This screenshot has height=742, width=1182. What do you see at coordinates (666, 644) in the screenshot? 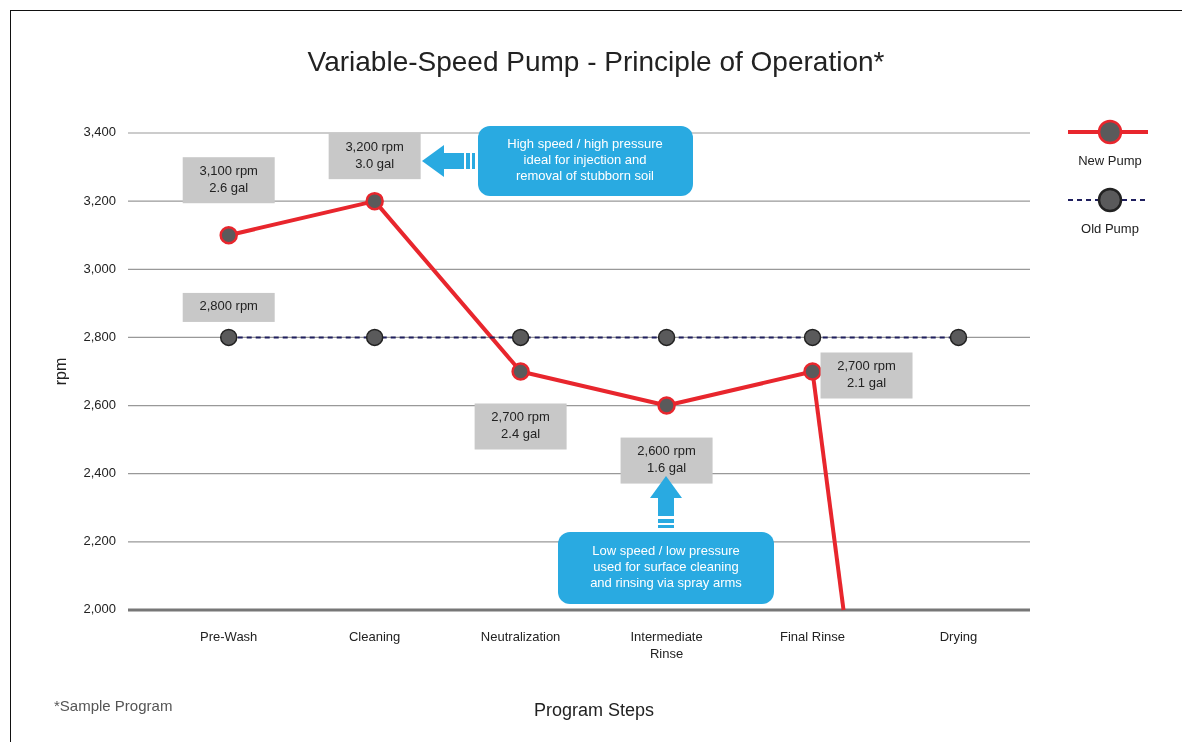
I see `x-tick-label: Intermediate Rinse` at bounding box center [666, 644].